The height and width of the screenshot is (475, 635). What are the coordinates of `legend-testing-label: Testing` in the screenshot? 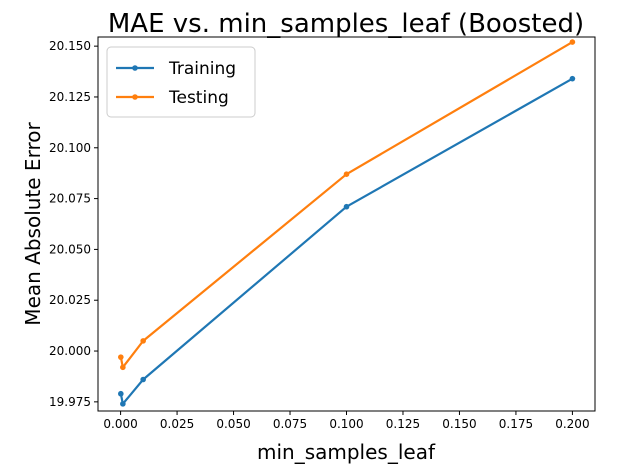 It's located at (198, 98).